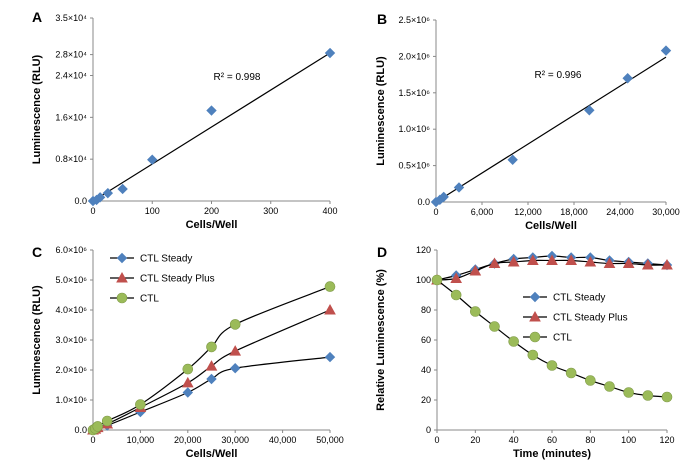 The width and height of the screenshot is (693, 471). Describe the element at coordinates (71, 159) in the screenshot. I see `y-tick-label: 0.8×10⁴` at that location.